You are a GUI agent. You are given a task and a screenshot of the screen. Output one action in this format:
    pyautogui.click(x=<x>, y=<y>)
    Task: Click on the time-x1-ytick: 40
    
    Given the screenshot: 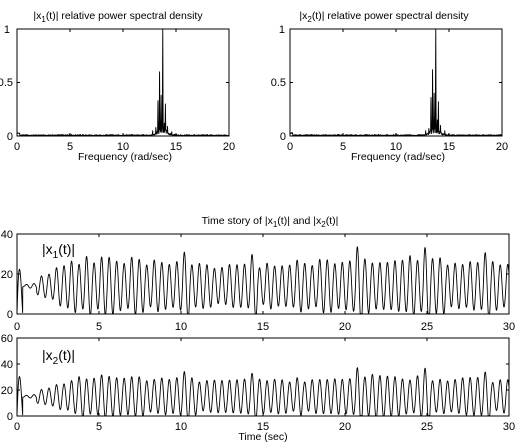 What is the action you would take?
    pyautogui.click(x=7, y=235)
    